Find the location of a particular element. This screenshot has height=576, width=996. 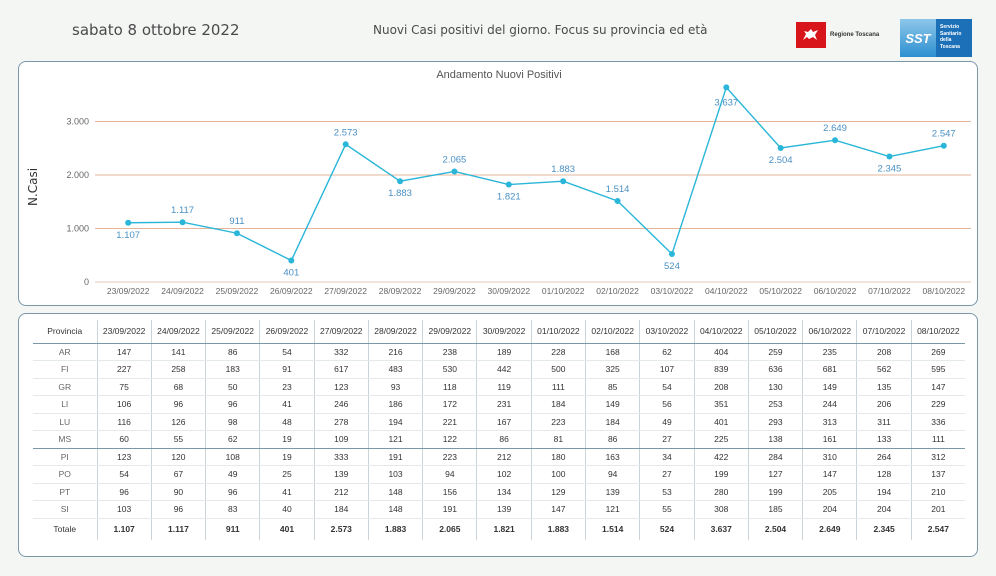

column-header-date: 27/09/2022 is located at coordinates (341, 332).